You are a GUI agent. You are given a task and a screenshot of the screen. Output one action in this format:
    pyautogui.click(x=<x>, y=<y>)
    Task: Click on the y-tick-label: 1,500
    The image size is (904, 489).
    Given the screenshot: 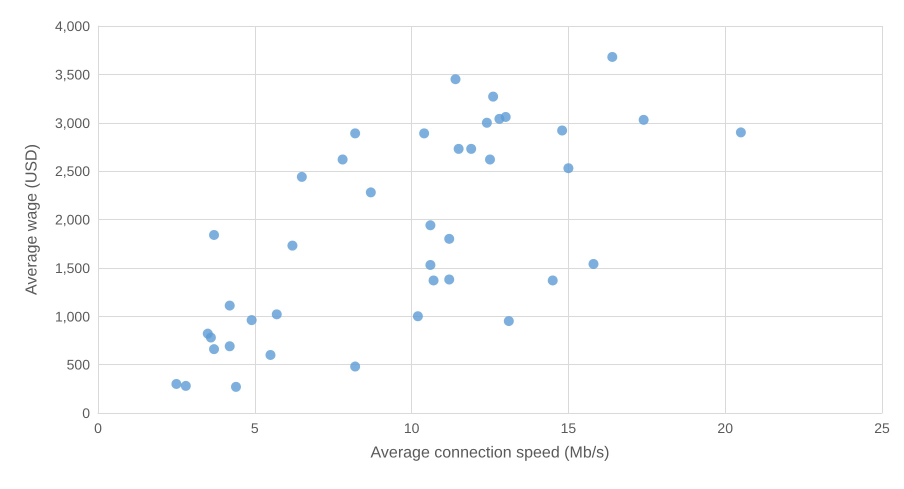 What is the action you would take?
    pyautogui.click(x=72, y=268)
    